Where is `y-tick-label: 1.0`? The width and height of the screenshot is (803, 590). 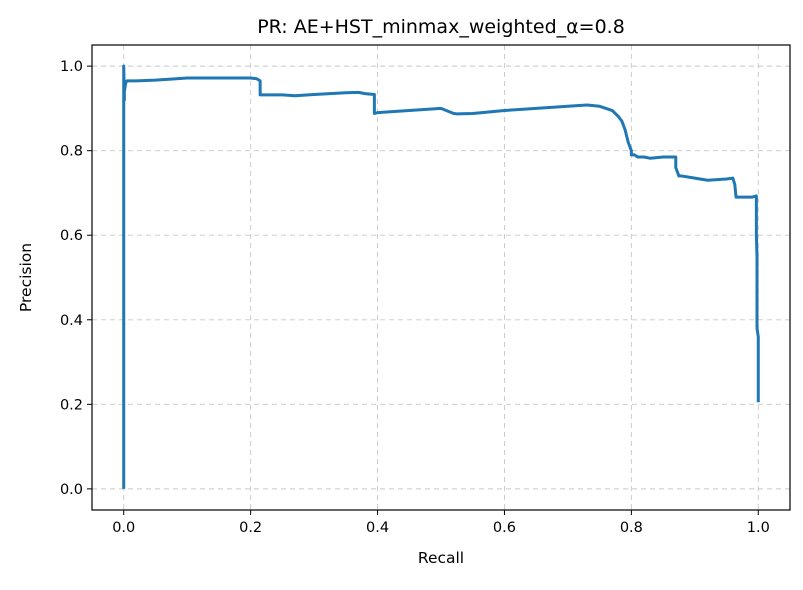
y-tick-label: 1.0 is located at coordinates (71, 67).